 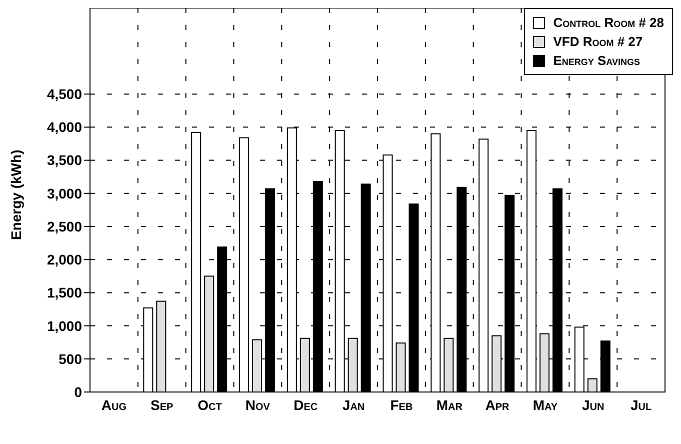 What do you see at coordinates (114, 404) in the screenshot?
I see `x-tick-label: Aug` at bounding box center [114, 404].